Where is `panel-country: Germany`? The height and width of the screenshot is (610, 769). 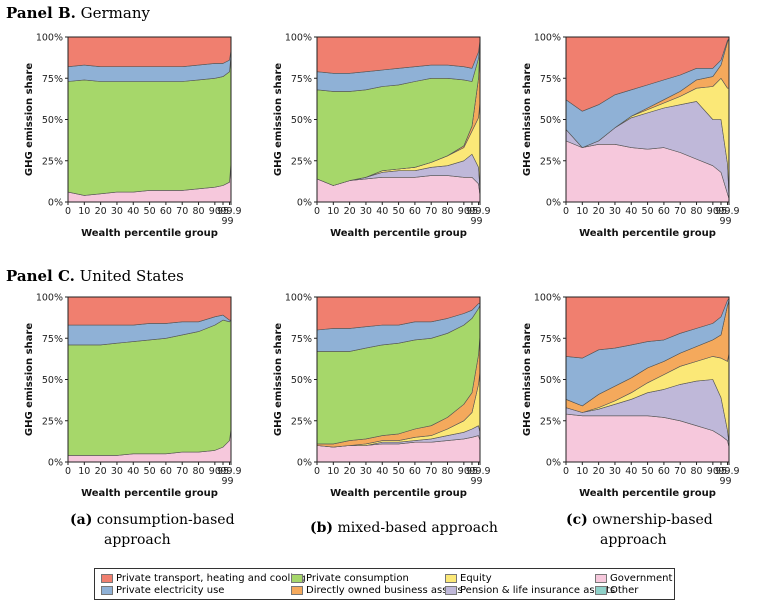 panel-country: Germany is located at coordinates (115, 13).